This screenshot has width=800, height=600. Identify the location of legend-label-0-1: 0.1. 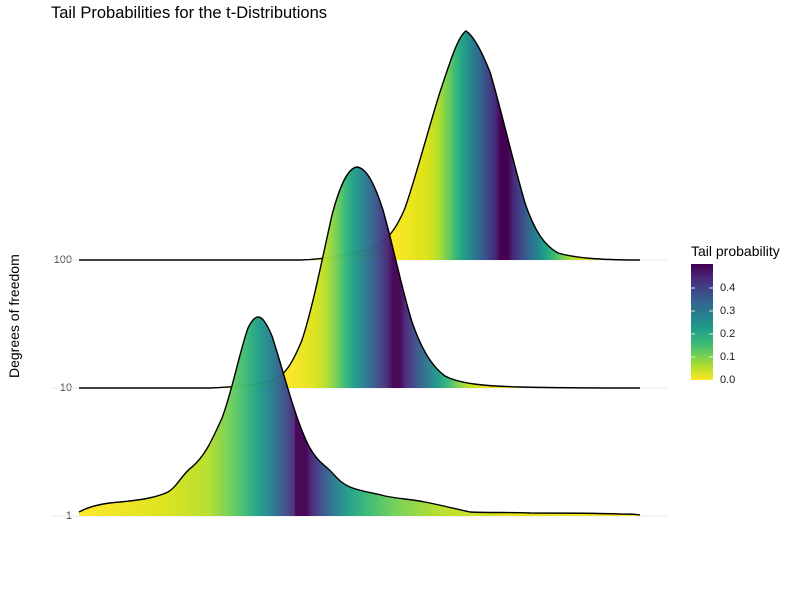
(728, 357).